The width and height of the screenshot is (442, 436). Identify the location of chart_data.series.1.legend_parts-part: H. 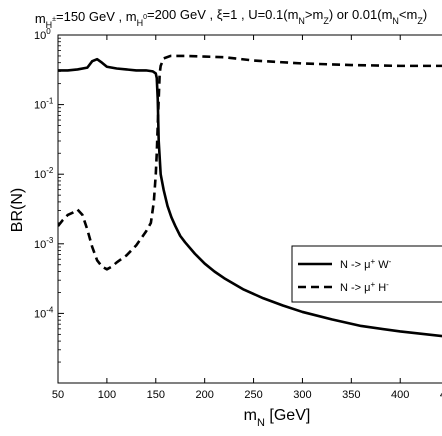
(380, 288).